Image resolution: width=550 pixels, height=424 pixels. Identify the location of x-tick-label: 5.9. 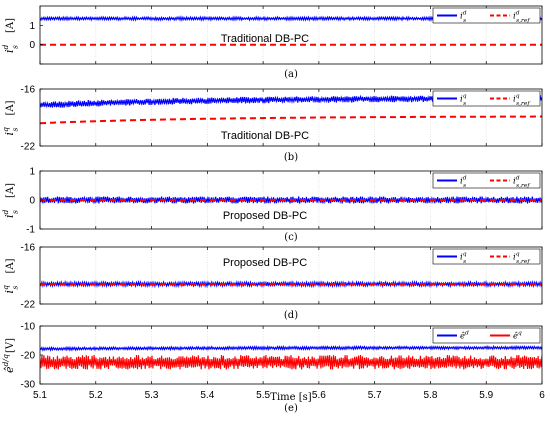
(486, 395).